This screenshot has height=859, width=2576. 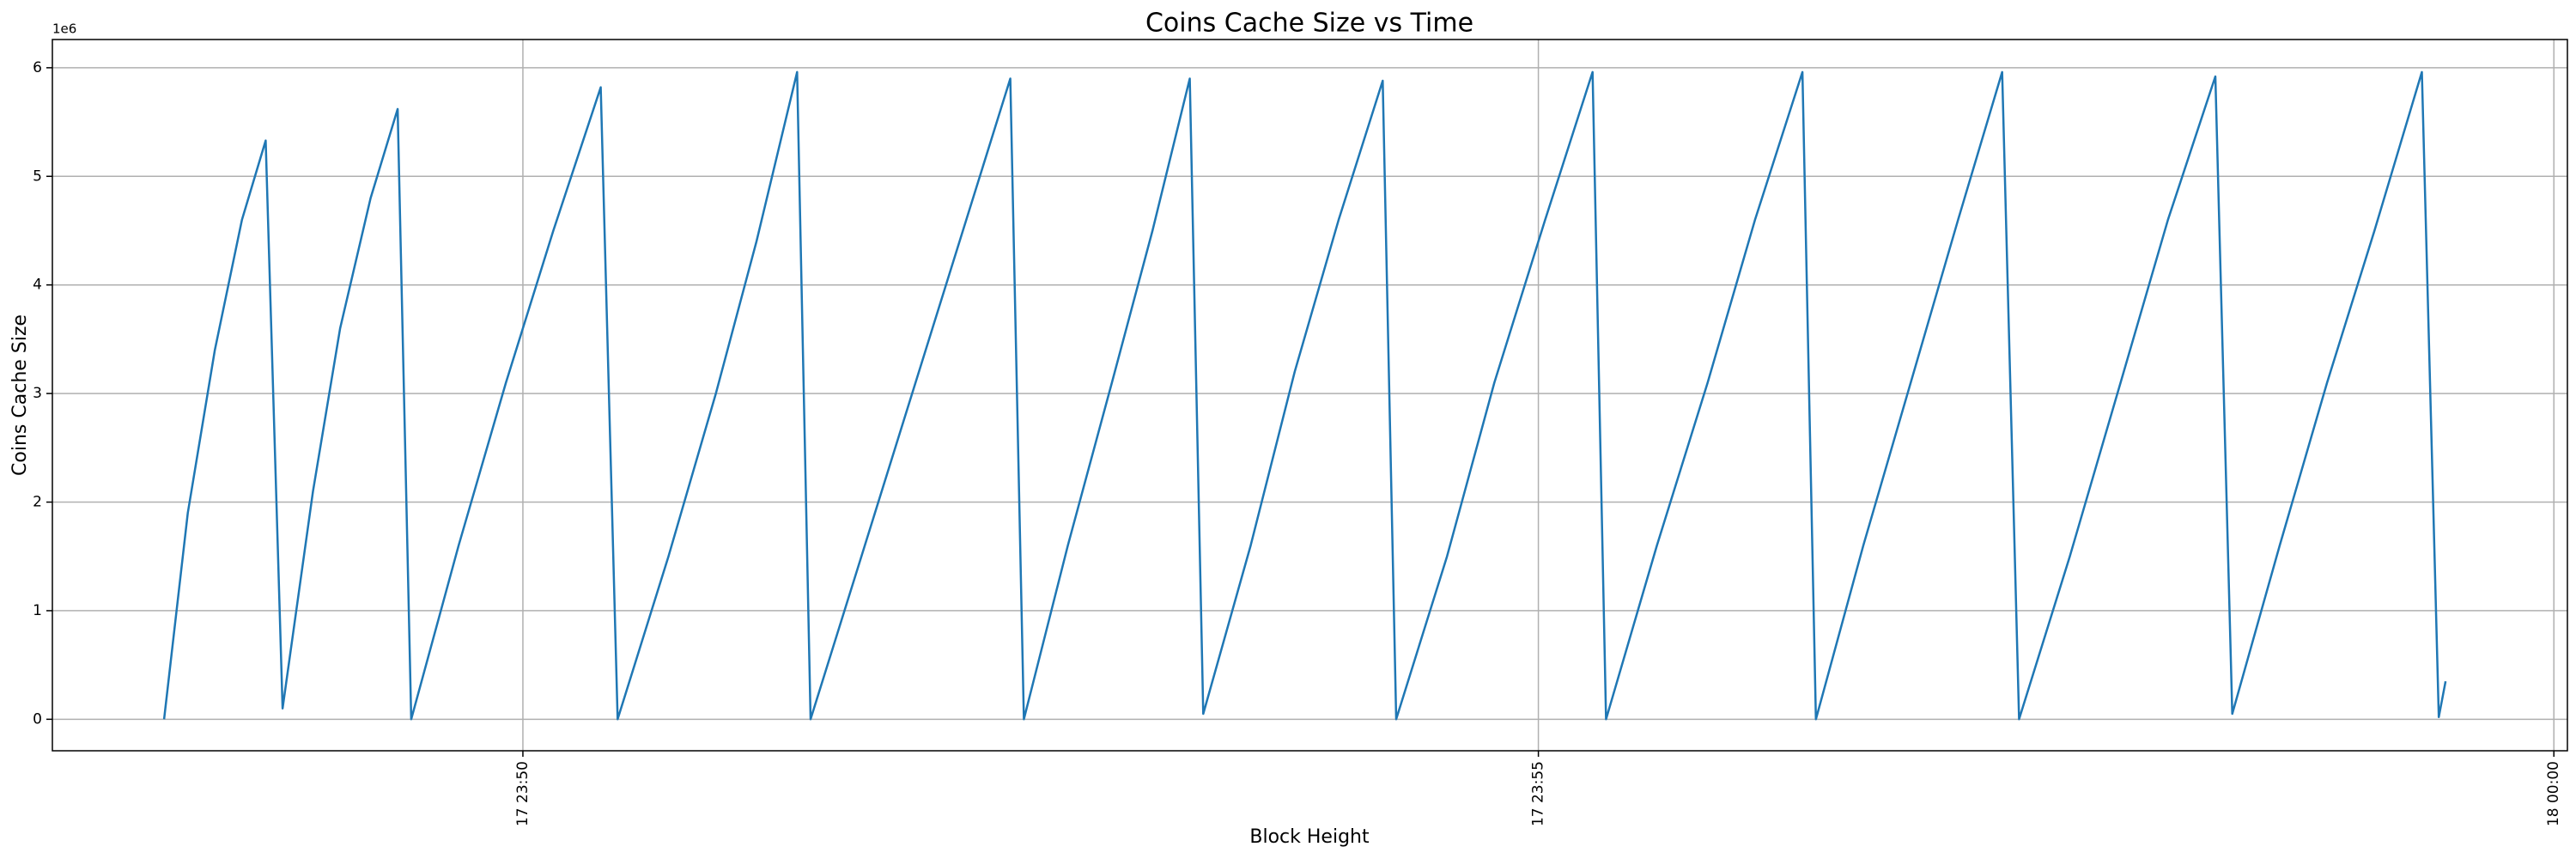 I want to click on x-tick-label: 17 23:55, so click(x=1539, y=793).